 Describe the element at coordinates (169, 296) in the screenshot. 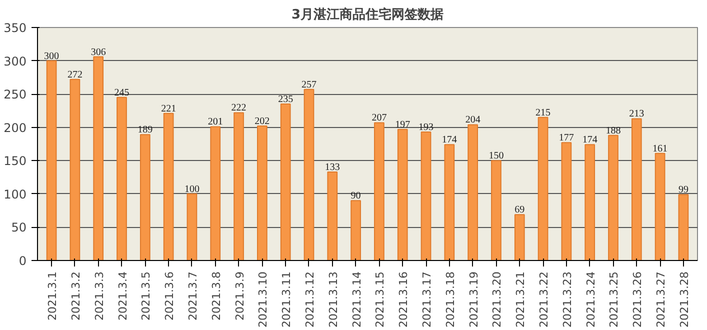

I see `x-tick-label: 2021.3.6` at that location.